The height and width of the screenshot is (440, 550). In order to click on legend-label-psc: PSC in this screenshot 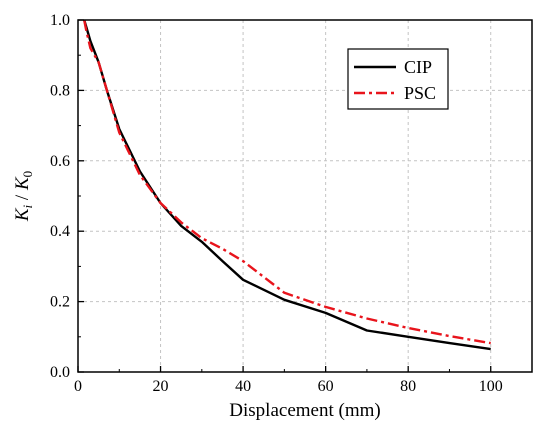, I will do `click(420, 93)`.